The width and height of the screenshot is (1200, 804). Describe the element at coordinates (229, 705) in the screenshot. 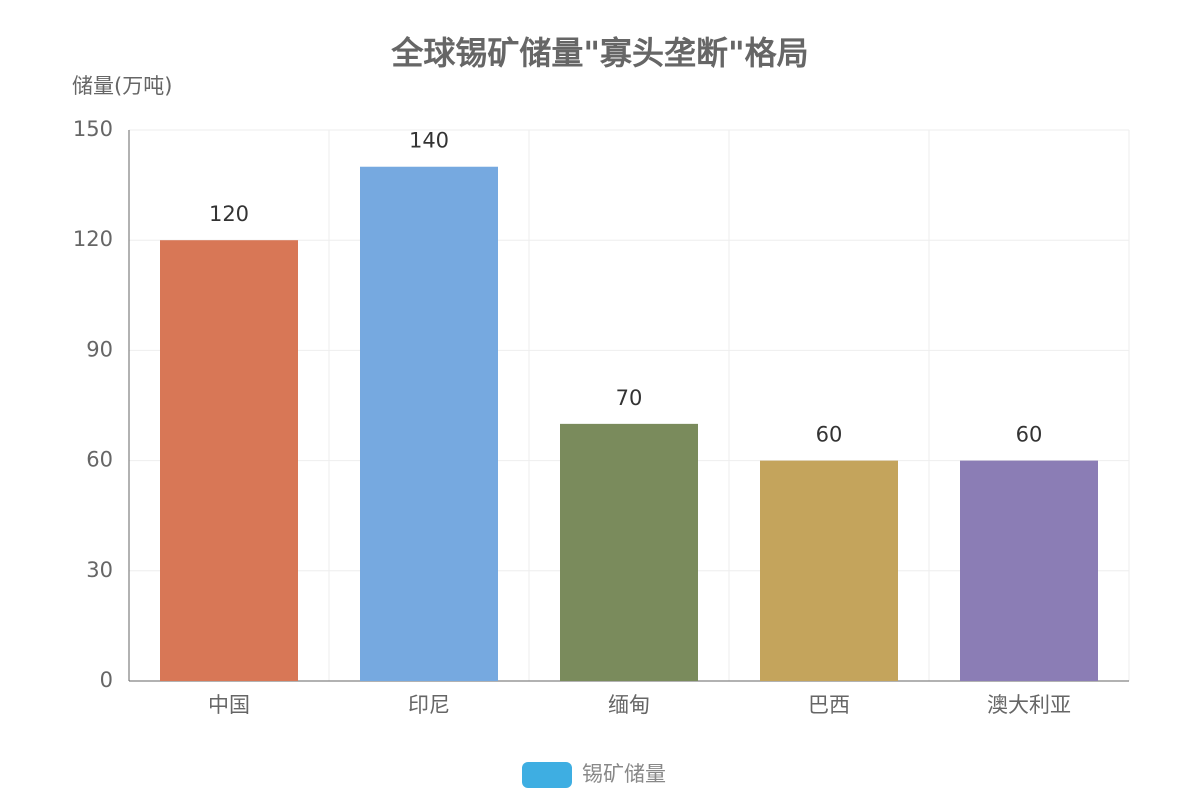

I see `x-tick-label: 中国` at that location.